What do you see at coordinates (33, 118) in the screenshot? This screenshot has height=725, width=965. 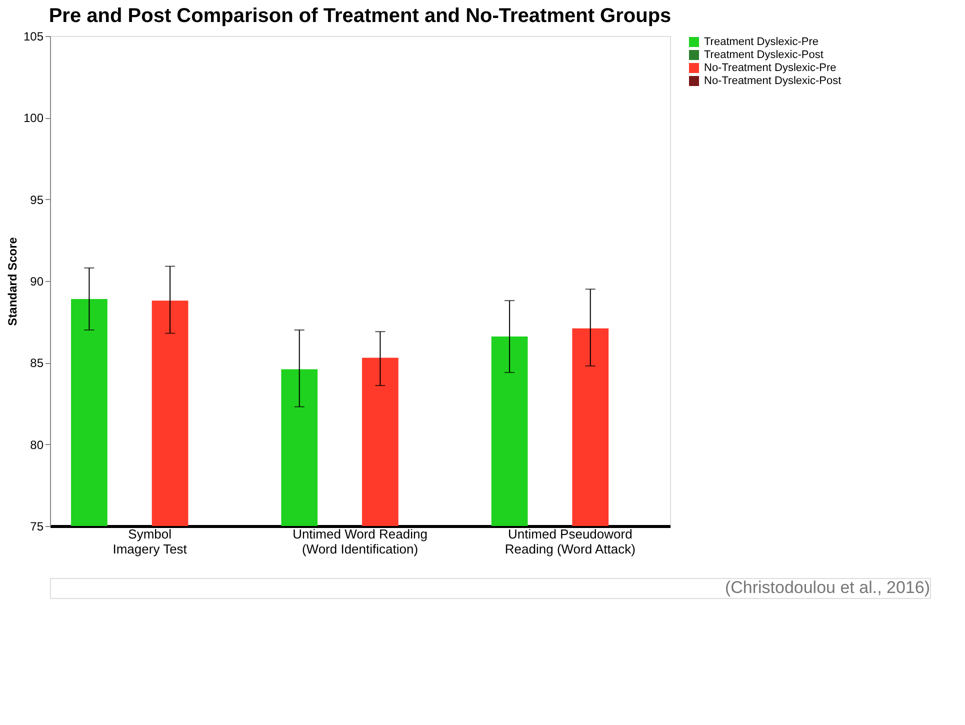 I see `y-tick-label: 100` at bounding box center [33, 118].